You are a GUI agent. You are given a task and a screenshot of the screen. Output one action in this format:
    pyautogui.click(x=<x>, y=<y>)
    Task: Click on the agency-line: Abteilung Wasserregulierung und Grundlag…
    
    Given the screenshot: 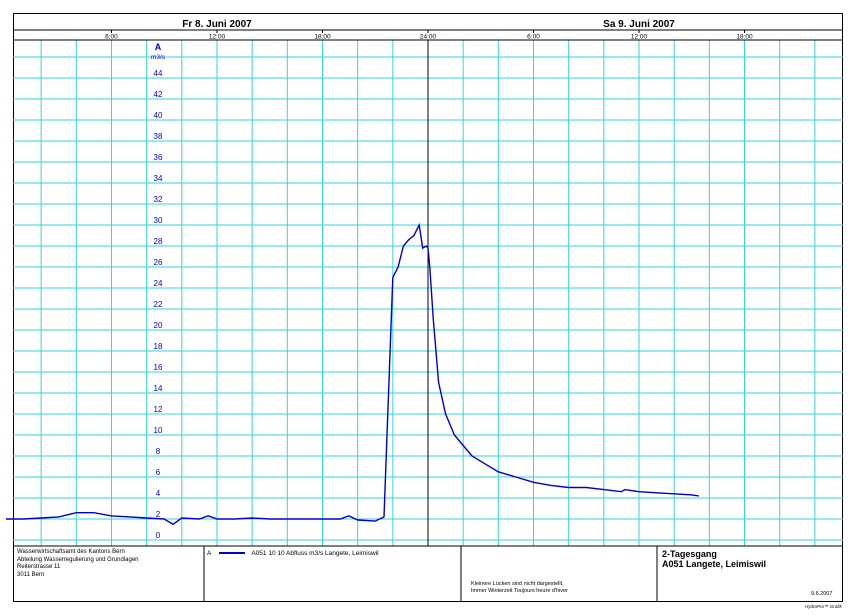 What is the action you would take?
    pyautogui.click(x=78, y=559)
    